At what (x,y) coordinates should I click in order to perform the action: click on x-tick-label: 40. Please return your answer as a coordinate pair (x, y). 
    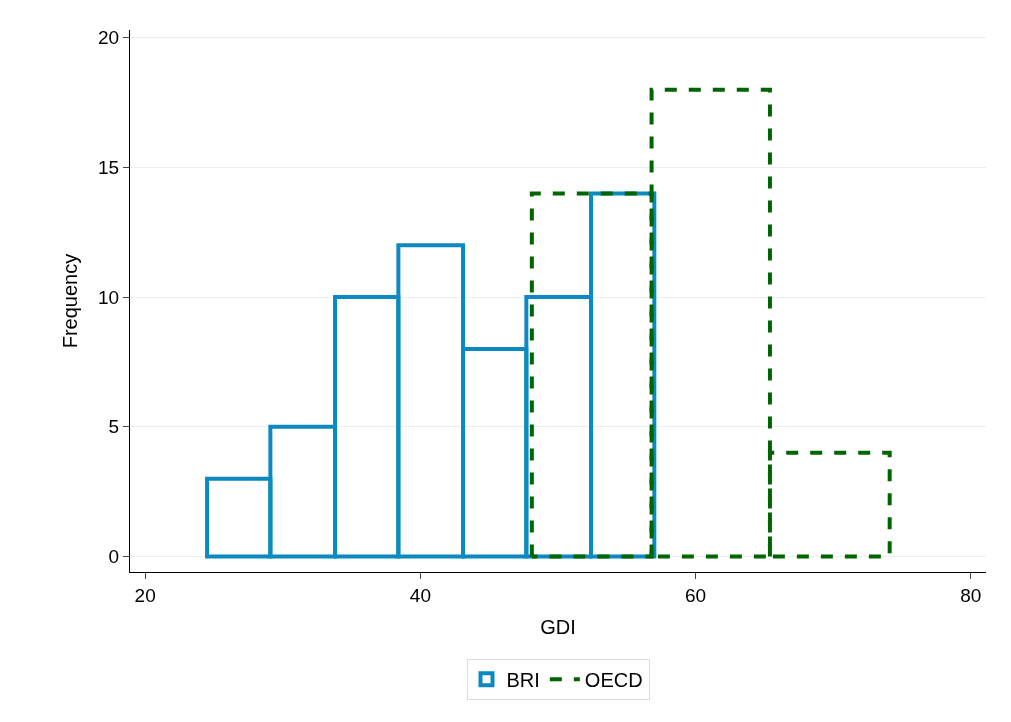
    Looking at the image, I should click on (420, 595).